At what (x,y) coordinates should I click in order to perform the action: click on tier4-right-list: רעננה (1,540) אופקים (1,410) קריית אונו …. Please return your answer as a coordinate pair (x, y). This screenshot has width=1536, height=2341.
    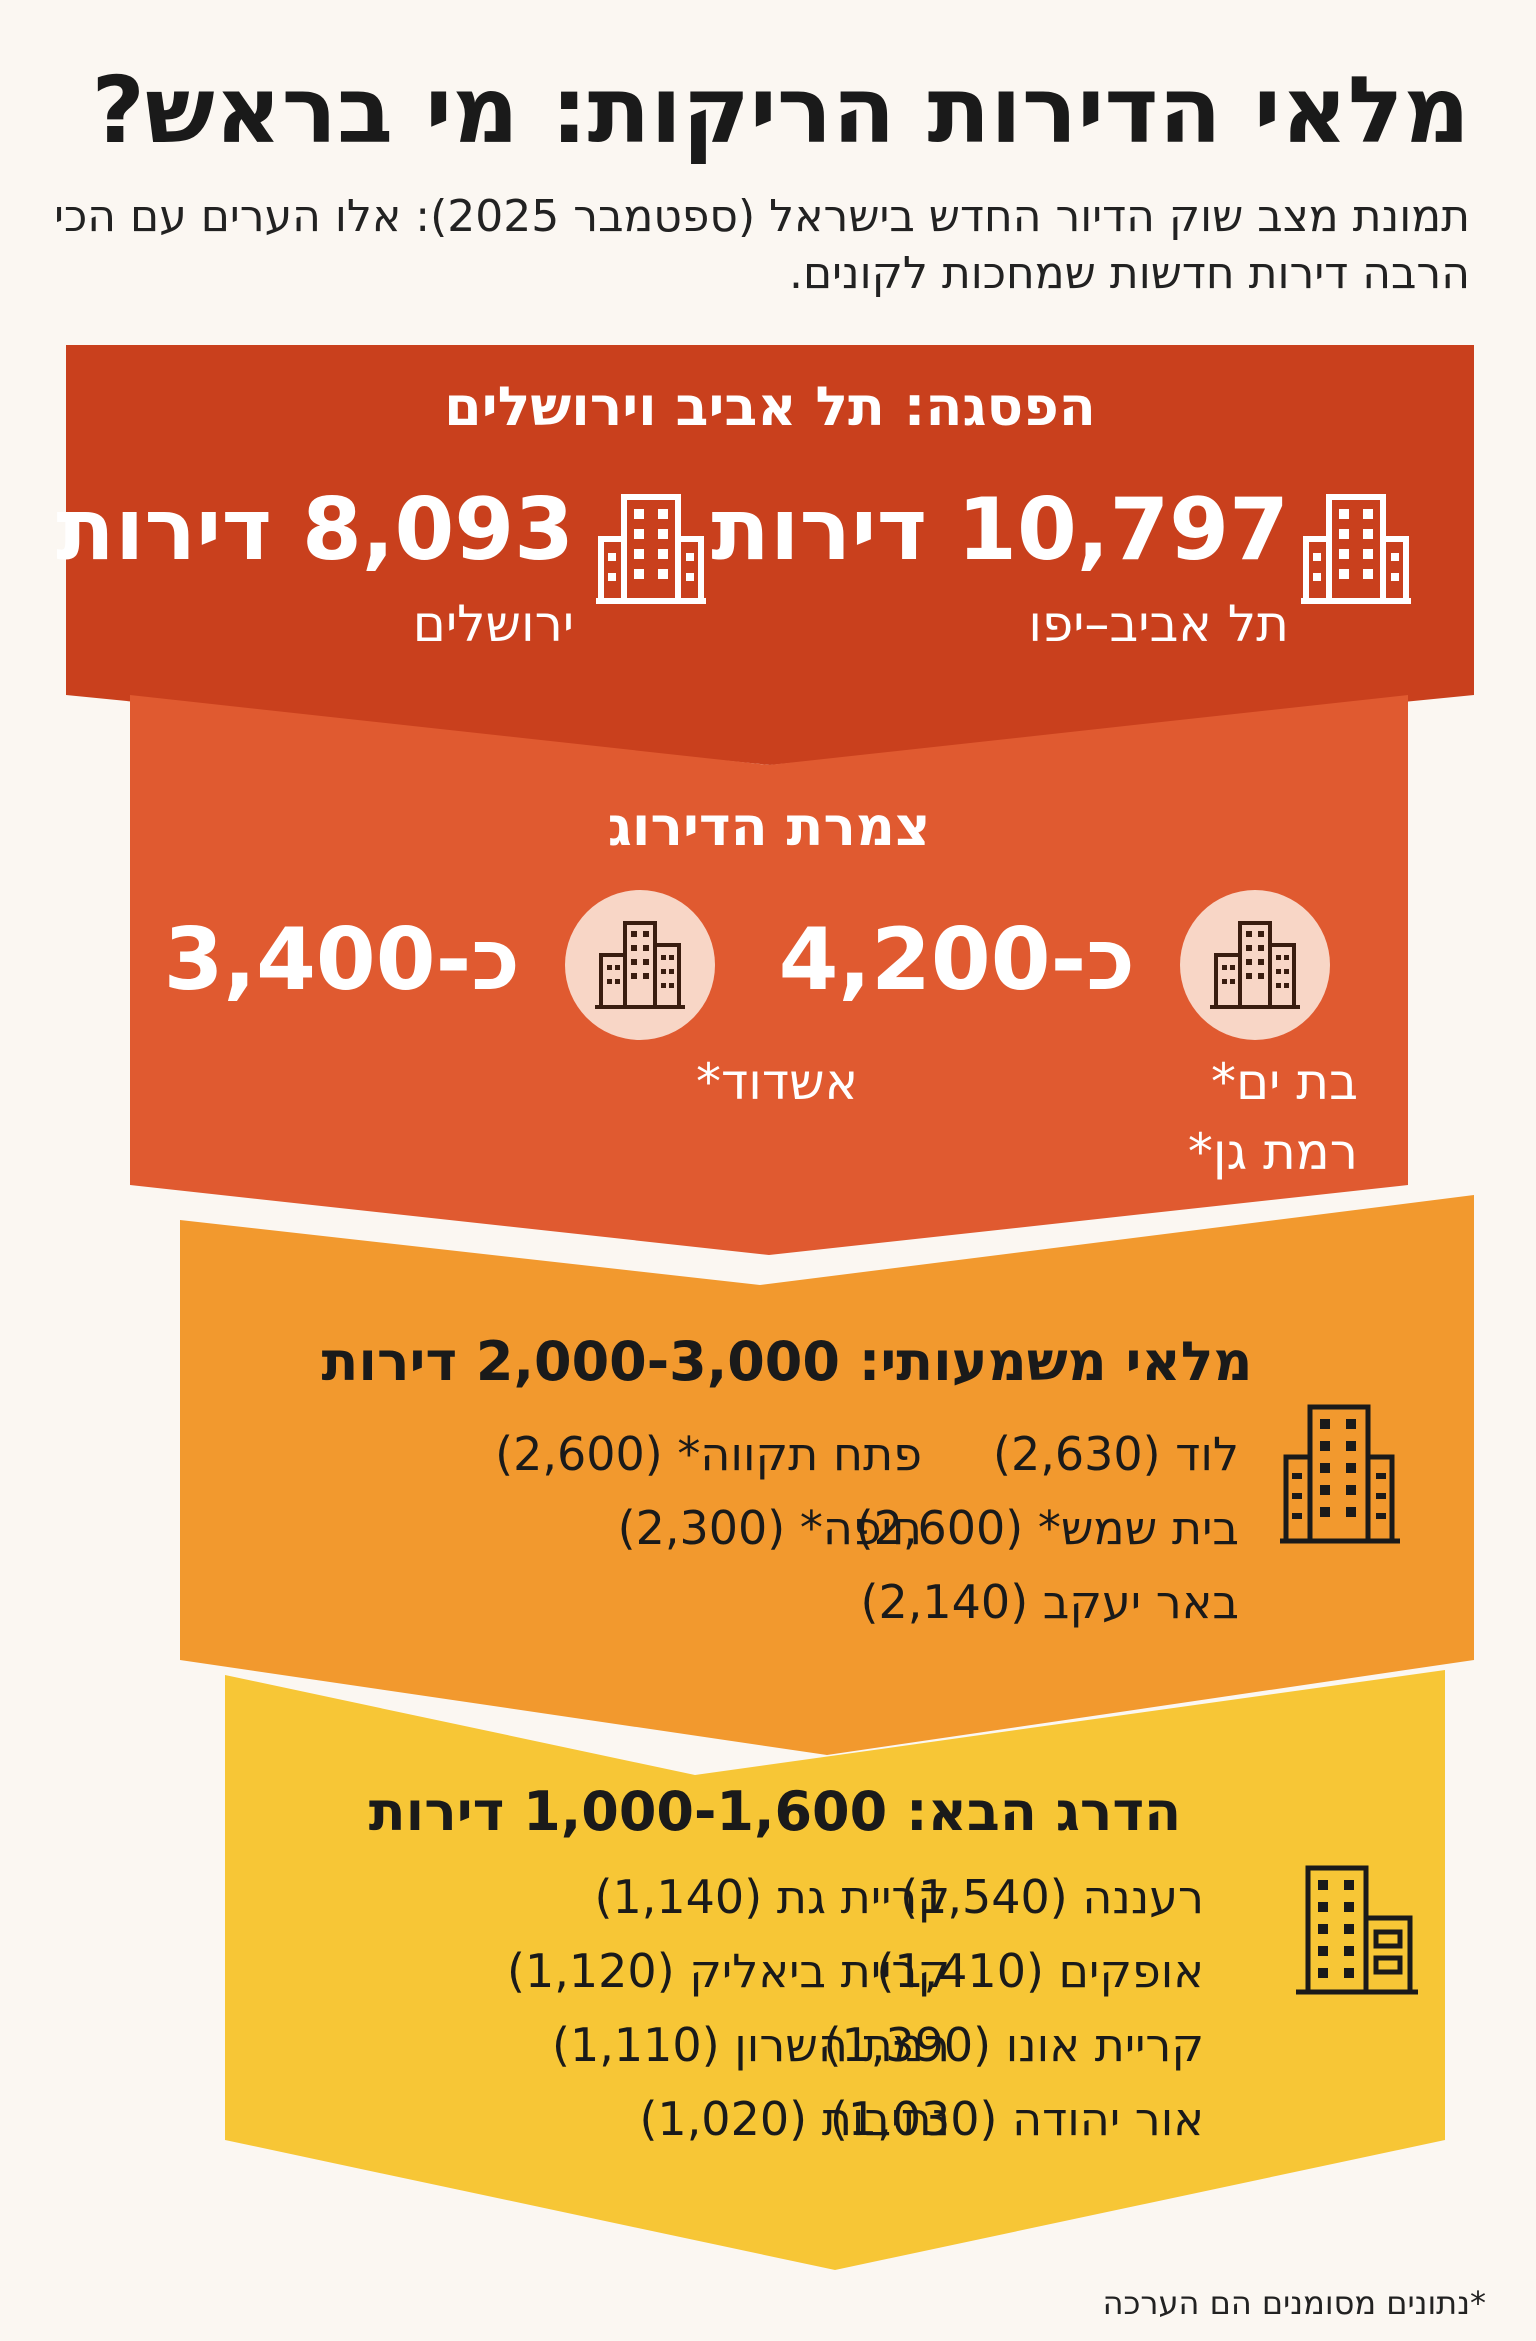
    Looking at the image, I should click on (1014, 2008).